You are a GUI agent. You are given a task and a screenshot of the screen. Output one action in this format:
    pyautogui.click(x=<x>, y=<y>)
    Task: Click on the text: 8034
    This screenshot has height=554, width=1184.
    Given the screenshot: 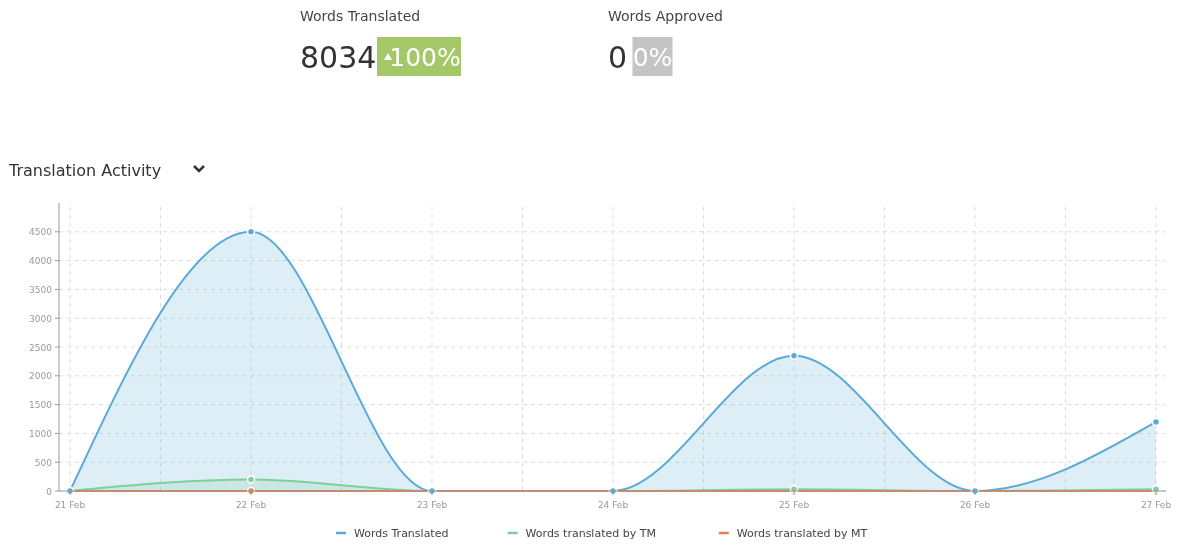 What is the action you would take?
    pyautogui.click(x=338, y=57)
    